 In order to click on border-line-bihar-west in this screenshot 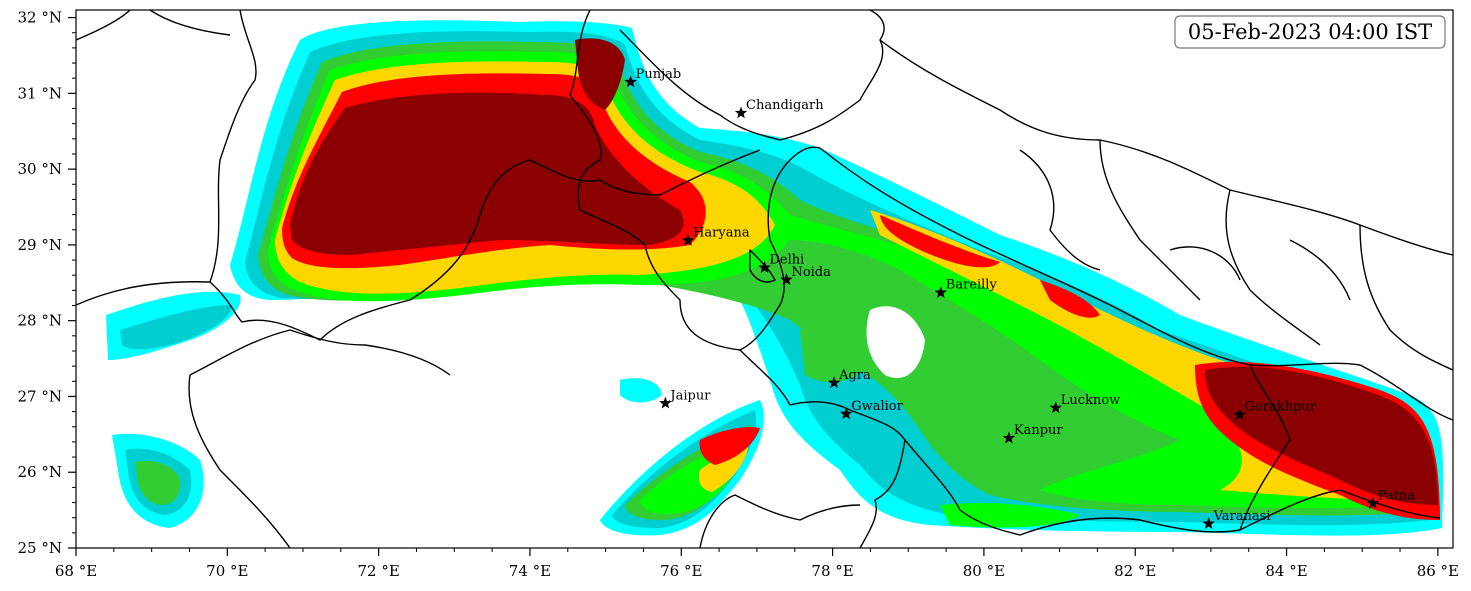, I will do `click(1265, 447)`.